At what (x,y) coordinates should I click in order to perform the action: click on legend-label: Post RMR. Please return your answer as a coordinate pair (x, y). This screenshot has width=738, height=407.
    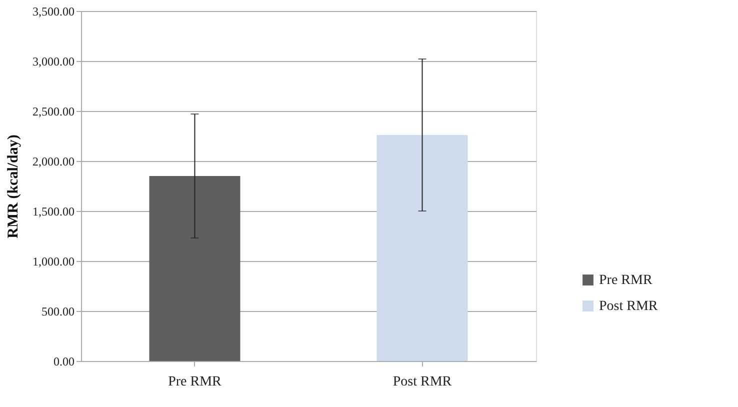
    Looking at the image, I should click on (628, 306).